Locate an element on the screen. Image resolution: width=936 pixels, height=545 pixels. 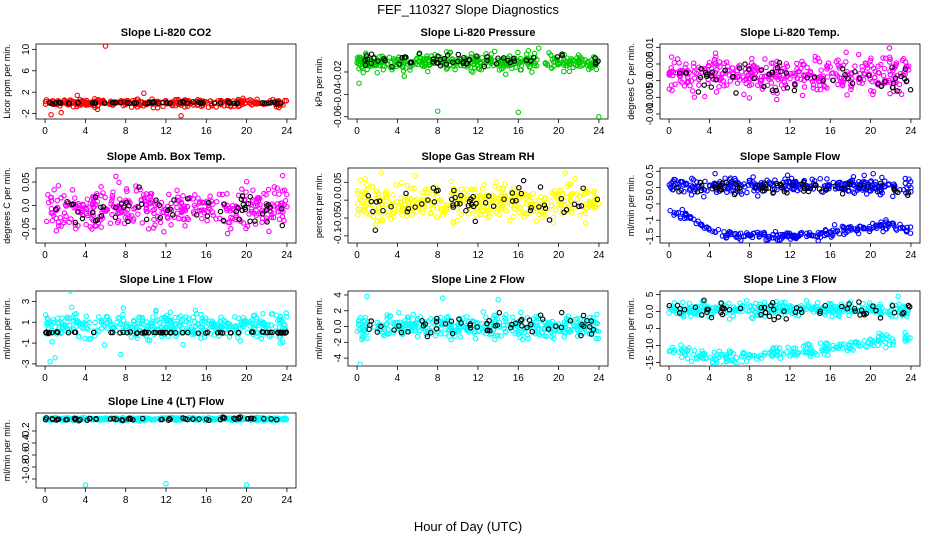
series-black is located at coordinates (792, 189).